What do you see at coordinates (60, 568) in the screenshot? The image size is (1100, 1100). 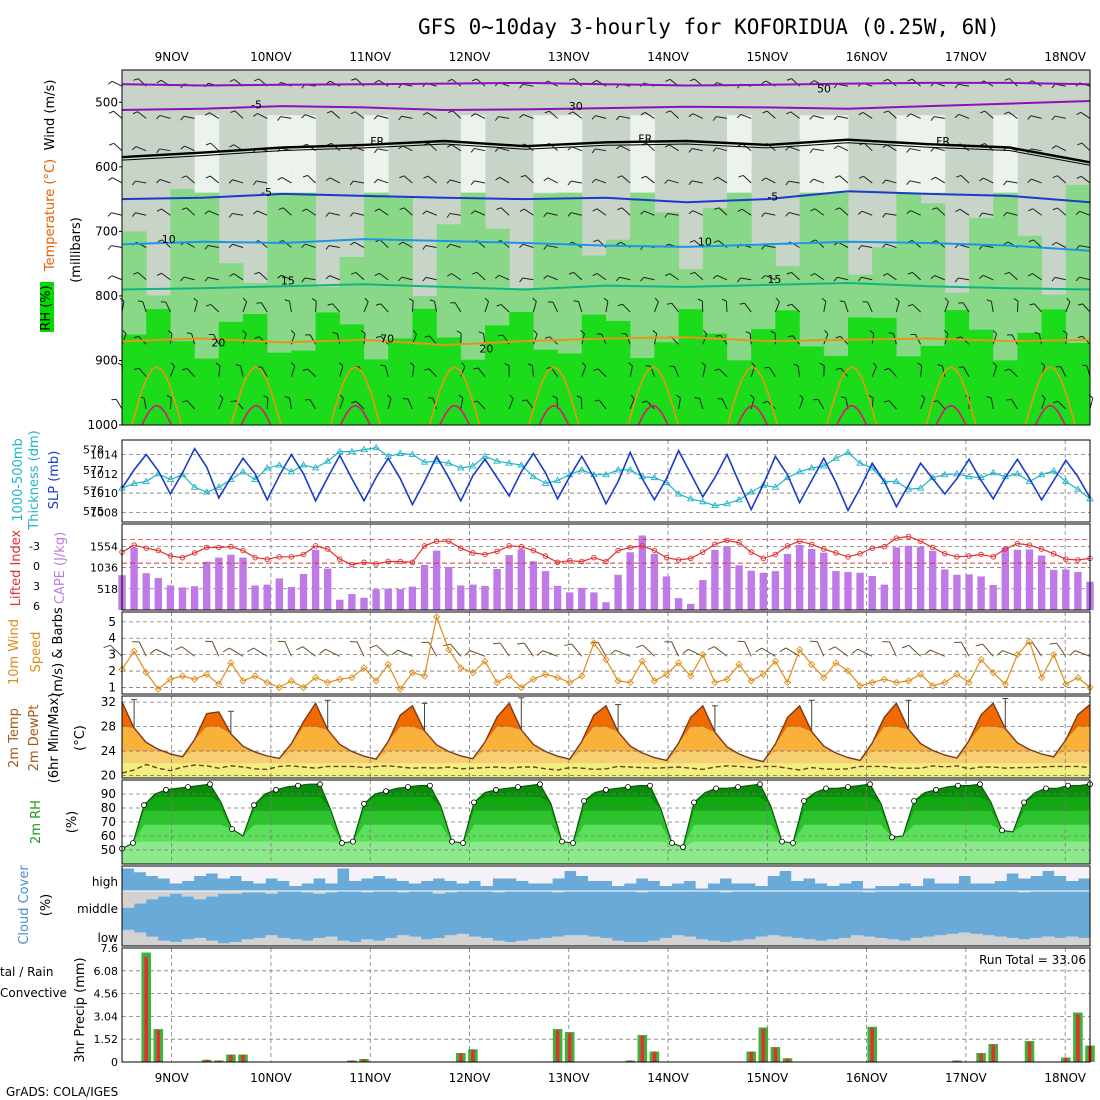 I see `cape-label: CAPE (J/kg)` at bounding box center [60, 568].